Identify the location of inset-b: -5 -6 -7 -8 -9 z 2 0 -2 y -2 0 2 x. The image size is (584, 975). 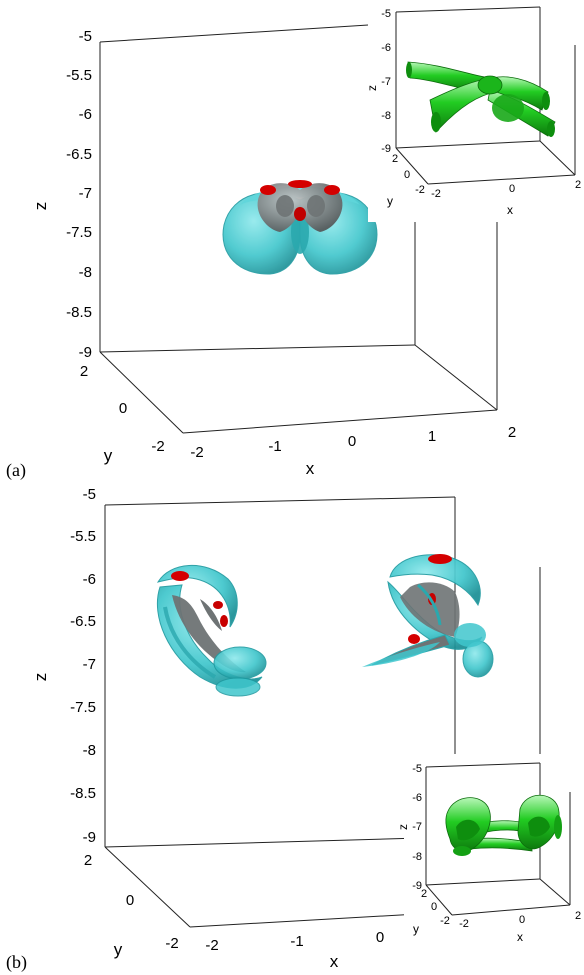
(490, 864).